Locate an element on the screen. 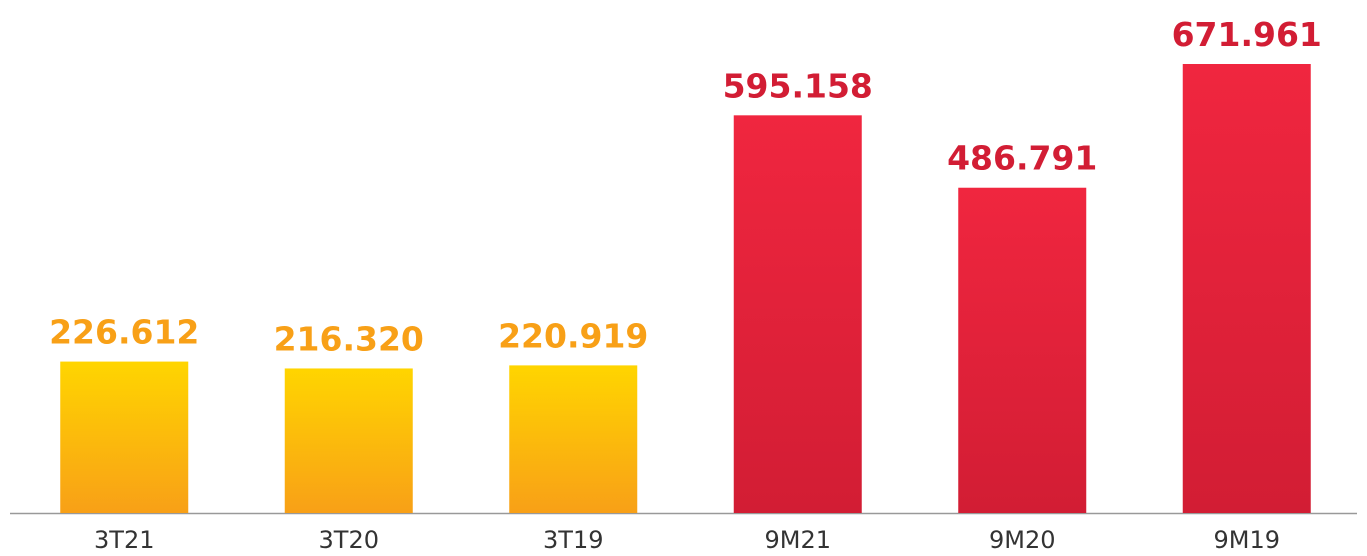 The width and height of the screenshot is (1367, 556). value-label: 226.612 is located at coordinates (124, 332).